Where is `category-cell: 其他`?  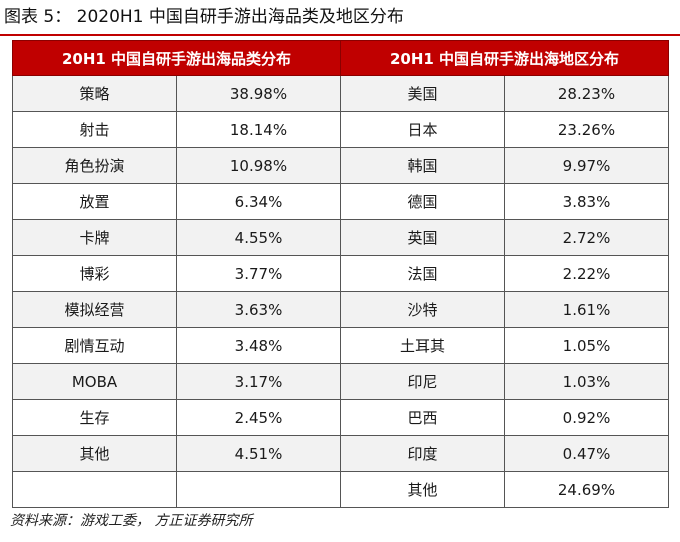 category-cell: 其他 is located at coordinates (94, 453).